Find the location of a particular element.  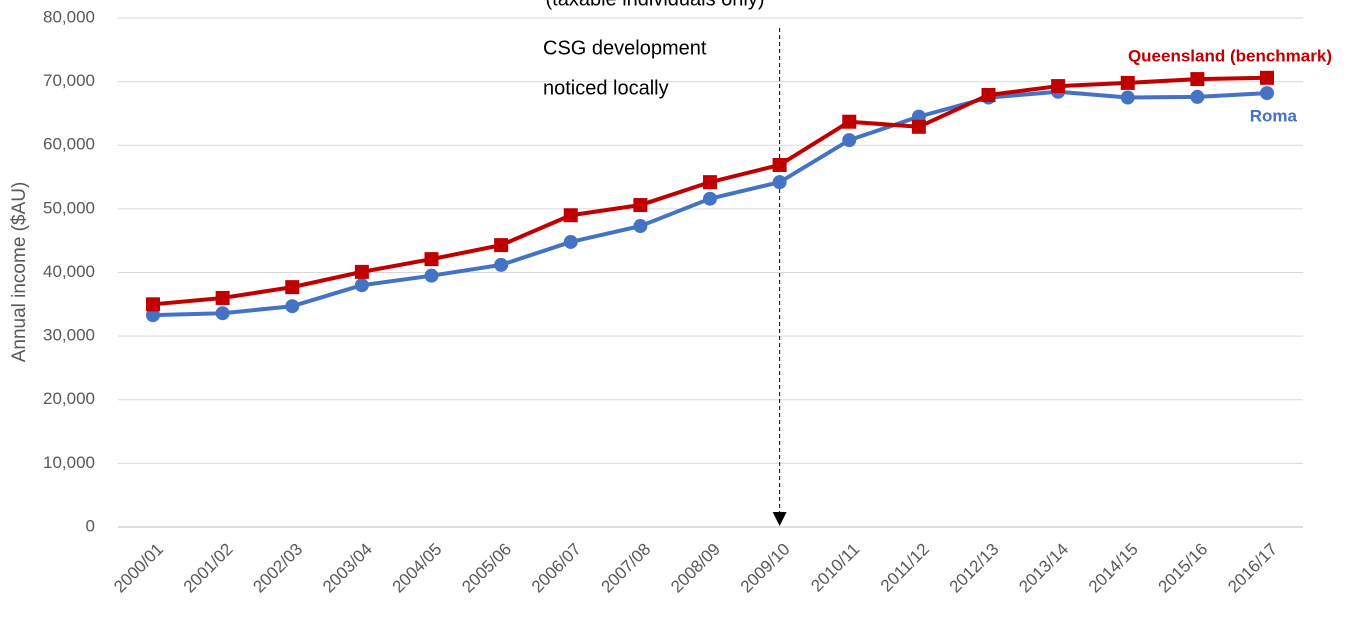

x-tick-label: 2013/14 is located at coordinates (1043, 568).